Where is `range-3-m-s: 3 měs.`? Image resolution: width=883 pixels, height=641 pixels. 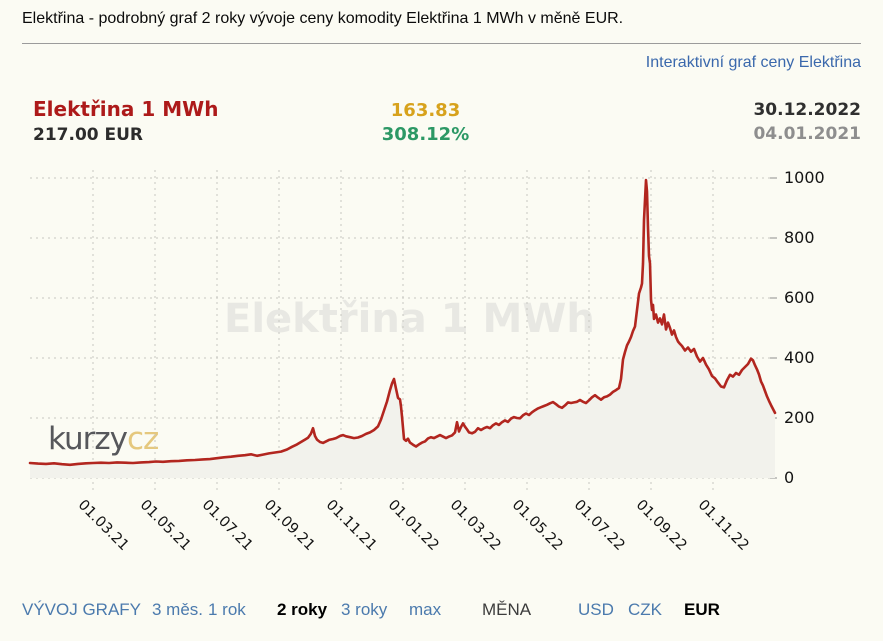
range-3-m-s: 3 měs. is located at coordinates (178, 609).